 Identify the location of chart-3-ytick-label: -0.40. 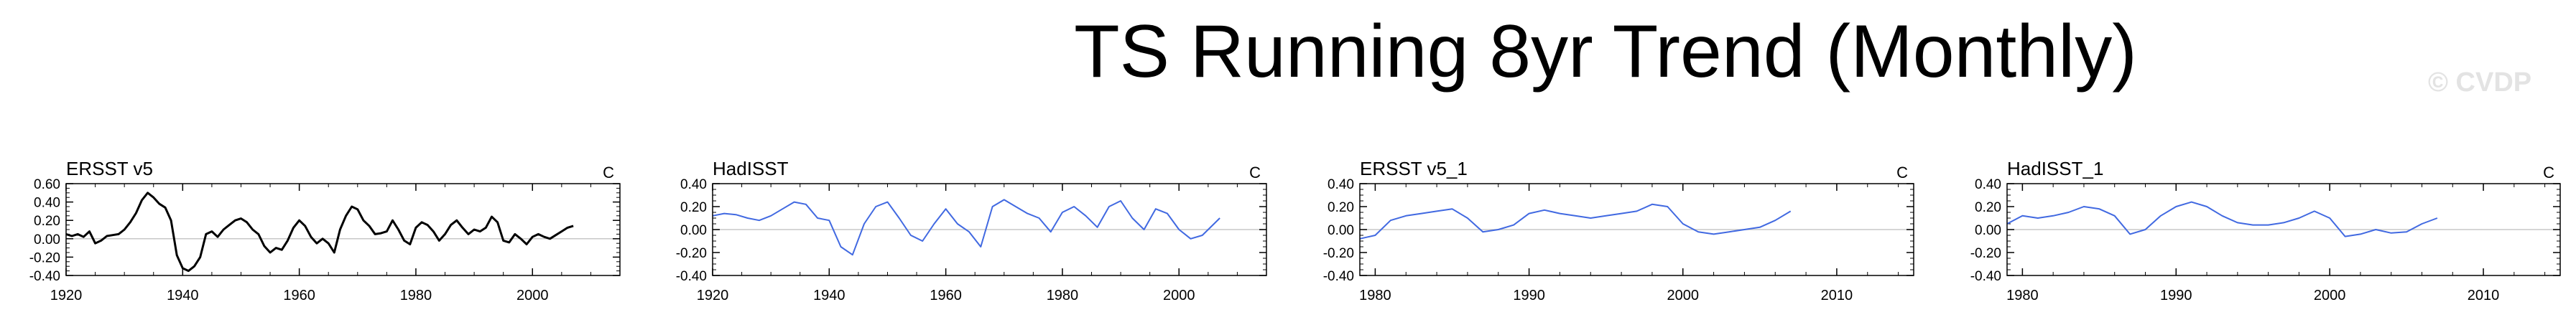
(1338, 276).